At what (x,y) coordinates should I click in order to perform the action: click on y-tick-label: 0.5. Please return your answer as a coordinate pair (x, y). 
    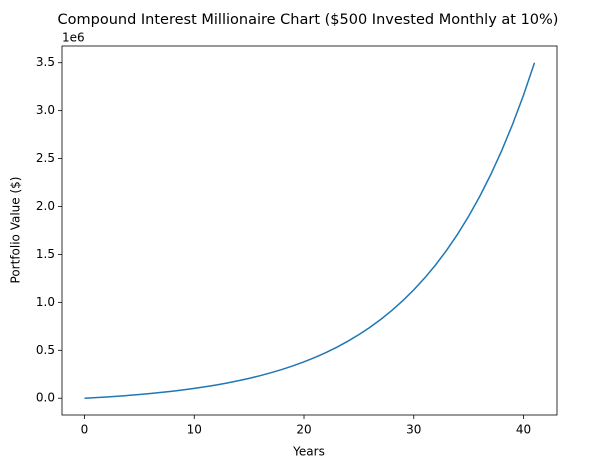
    Looking at the image, I should click on (45, 350).